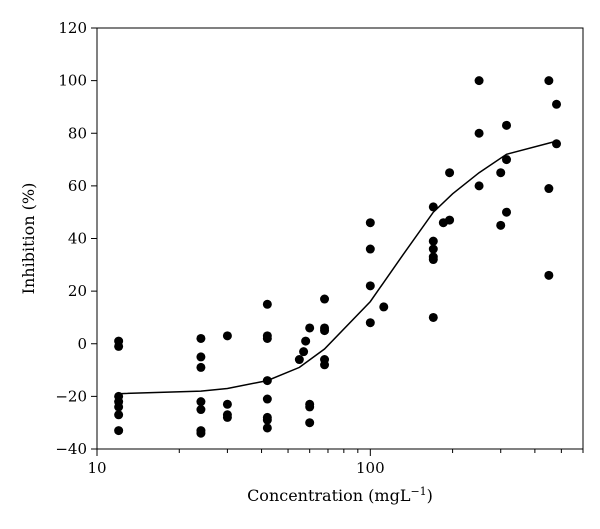 Image resolution: width=600 pixels, height=529 pixels. I want to click on x-axis-title-superscript: −1, so click(418, 491).